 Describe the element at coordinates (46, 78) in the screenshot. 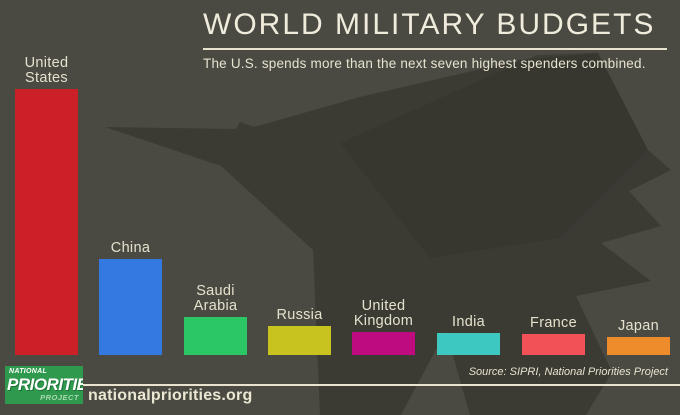

I see `bar-label-line: States` at that location.